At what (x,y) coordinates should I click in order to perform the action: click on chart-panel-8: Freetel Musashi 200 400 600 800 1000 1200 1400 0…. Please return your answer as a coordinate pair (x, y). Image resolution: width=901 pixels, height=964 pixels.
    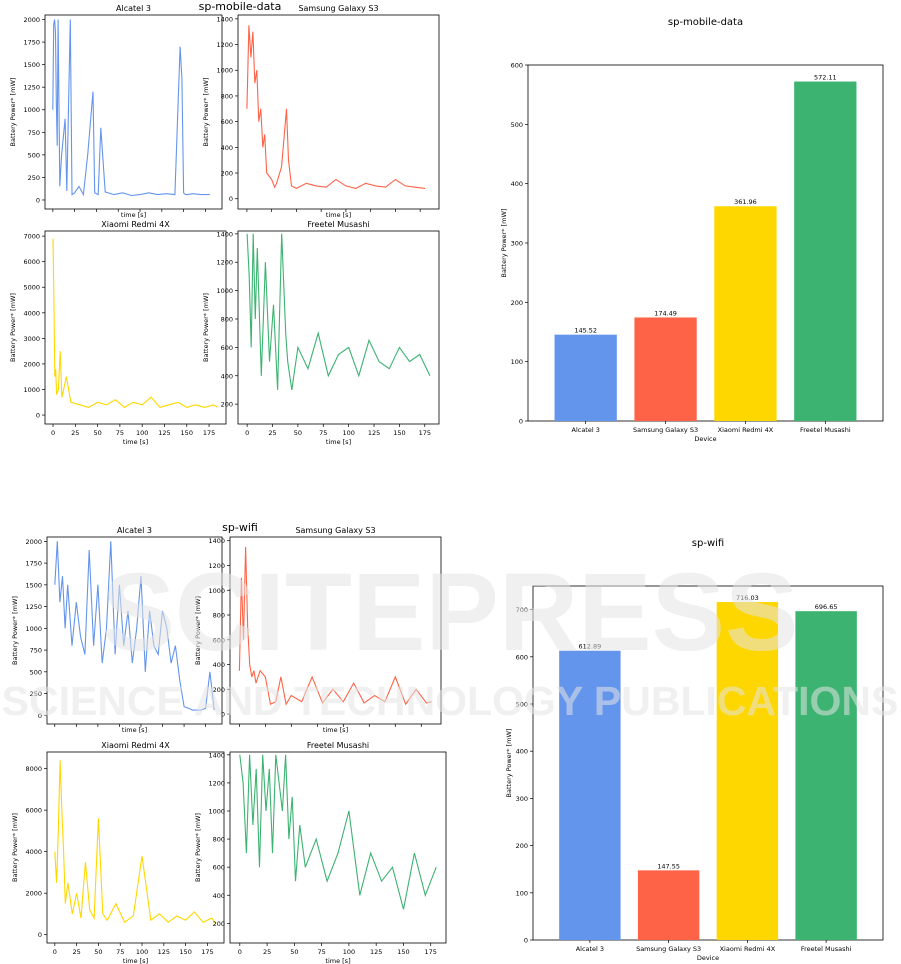
    Looking at the image, I should click on (320, 852).